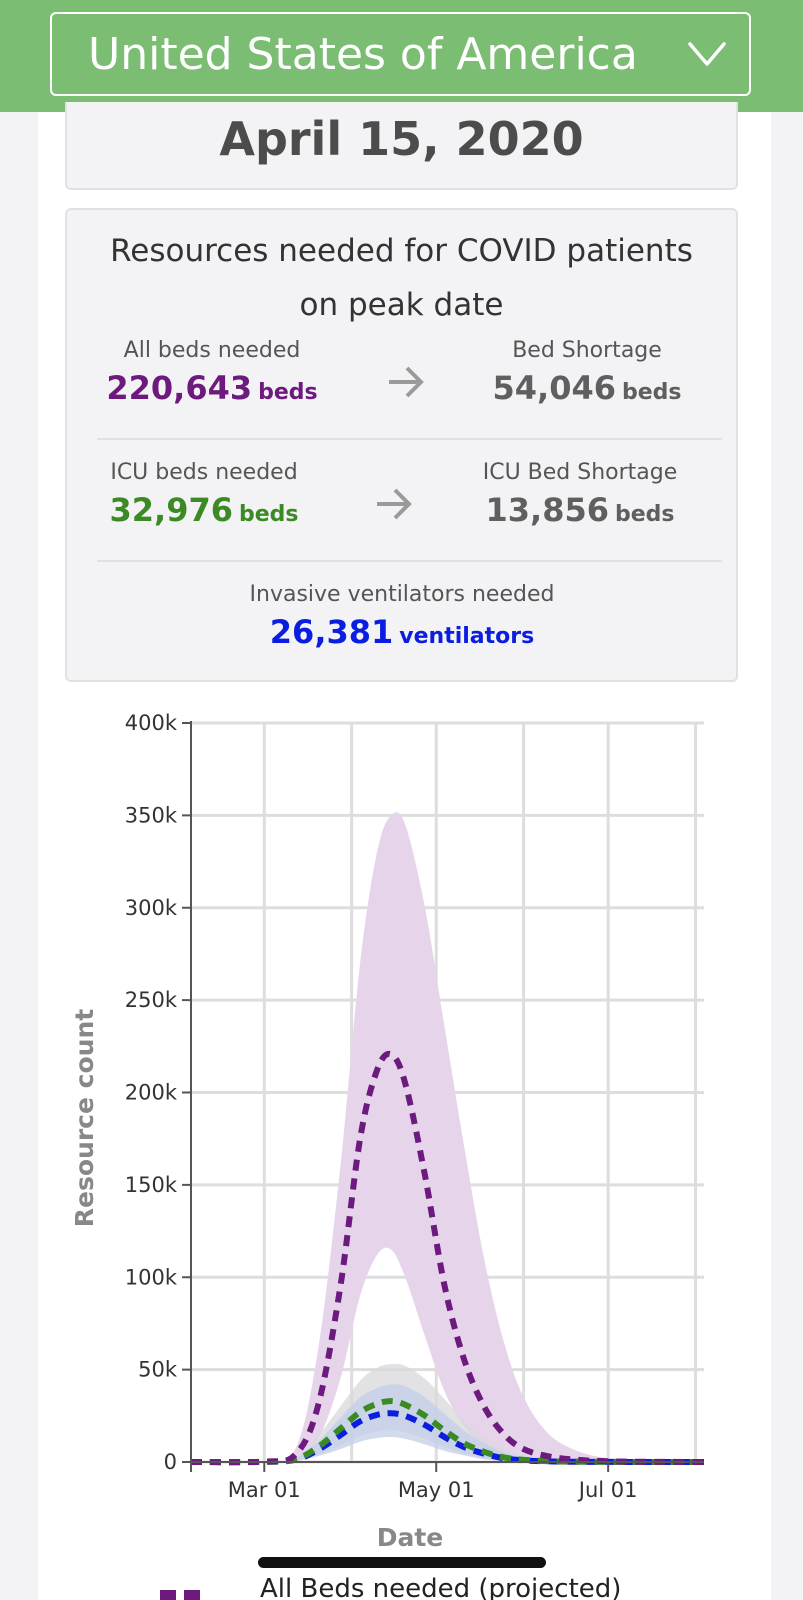  Describe the element at coordinates (651, 392) in the screenshot. I see `bed-shortage-unit: beds` at that location.